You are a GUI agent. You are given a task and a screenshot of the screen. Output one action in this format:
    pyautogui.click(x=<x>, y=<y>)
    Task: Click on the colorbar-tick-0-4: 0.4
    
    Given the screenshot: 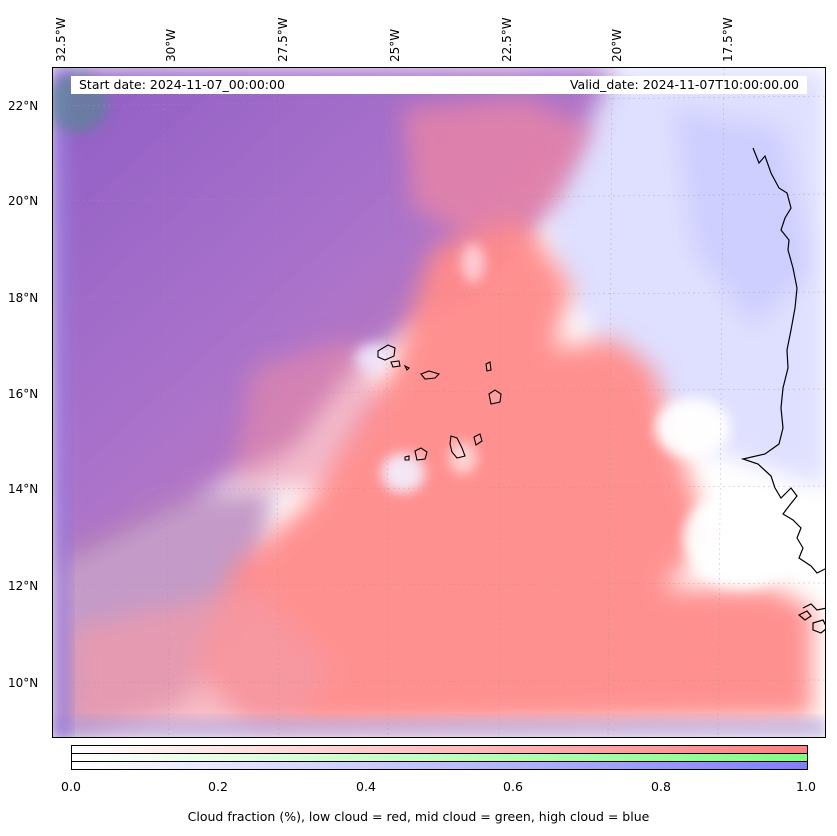 What is the action you would take?
    pyautogui.click(x=366, y=786)
    